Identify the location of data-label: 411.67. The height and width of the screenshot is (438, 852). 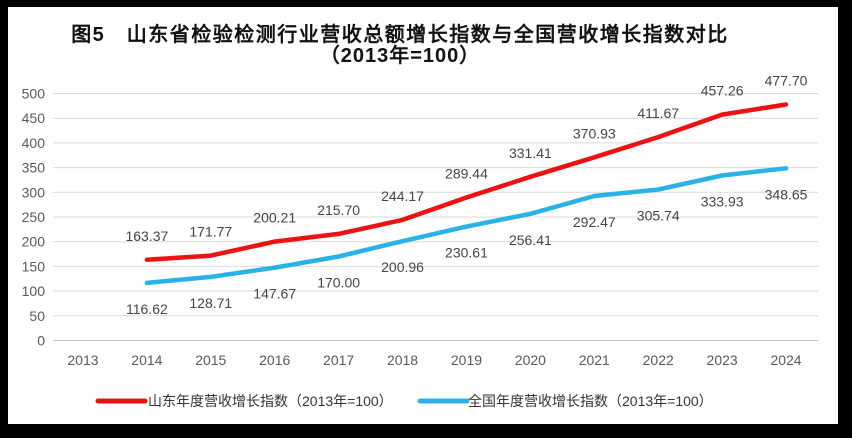
(658, 113).